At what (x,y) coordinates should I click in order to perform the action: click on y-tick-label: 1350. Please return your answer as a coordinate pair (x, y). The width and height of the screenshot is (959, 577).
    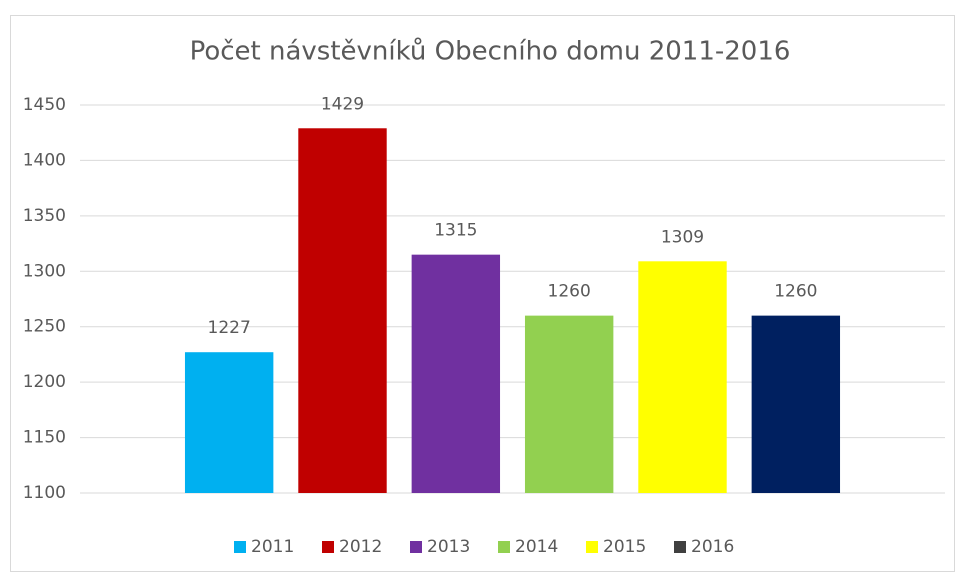
    Looking at the image, I should click on (44, 216).